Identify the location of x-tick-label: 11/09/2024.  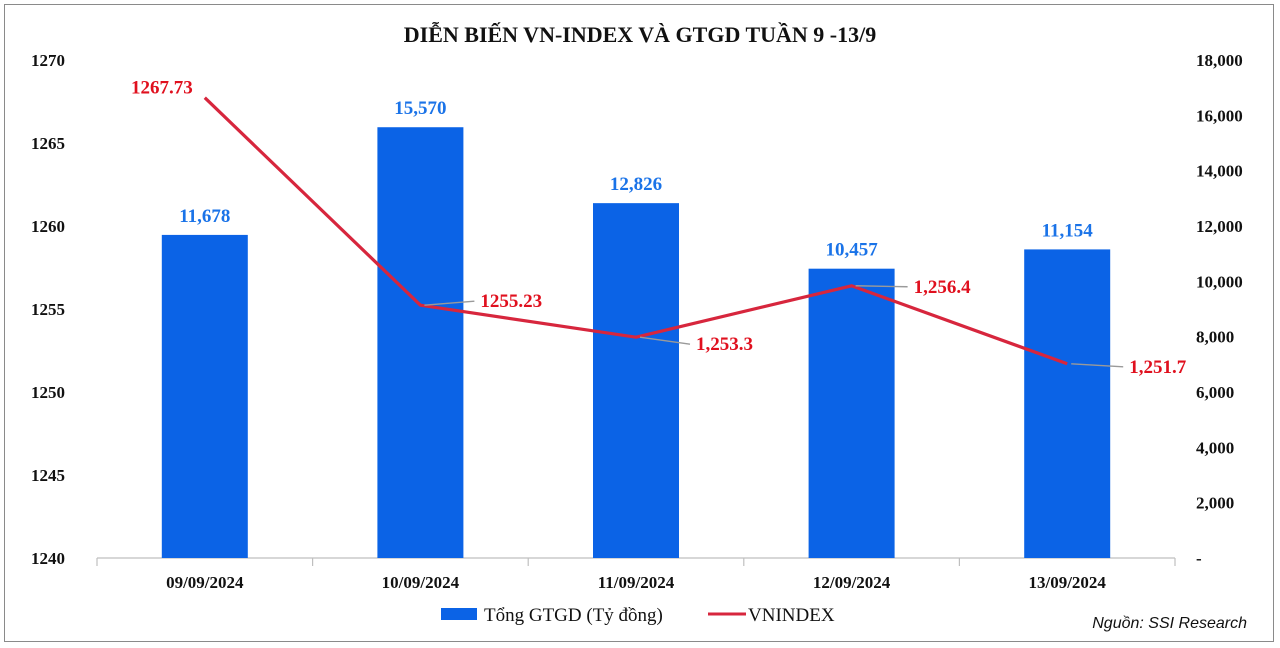
(636, 582).